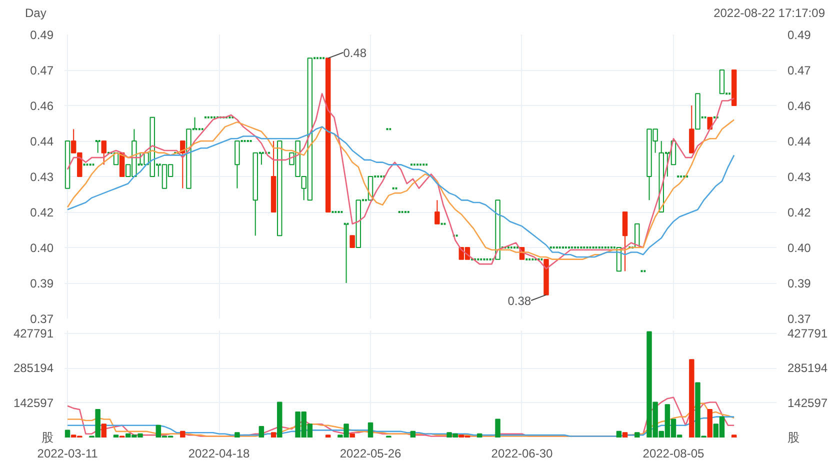 The height and width of the screenshot is (469, 839). What do you see at coordinates (33, 403) in the screenshot?
I see `y-tick-label: 142597` at bounding box center [33, 403].